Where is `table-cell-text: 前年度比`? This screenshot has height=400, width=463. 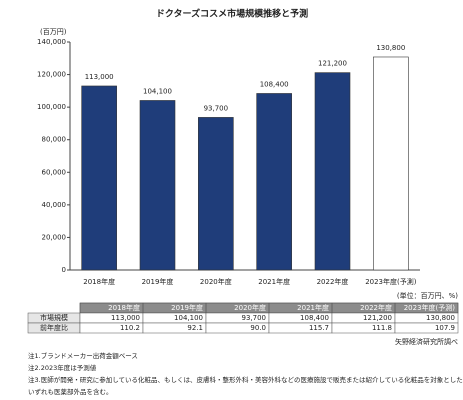
table-cell-text: 前年度比 is located at coordinates (54, 327).